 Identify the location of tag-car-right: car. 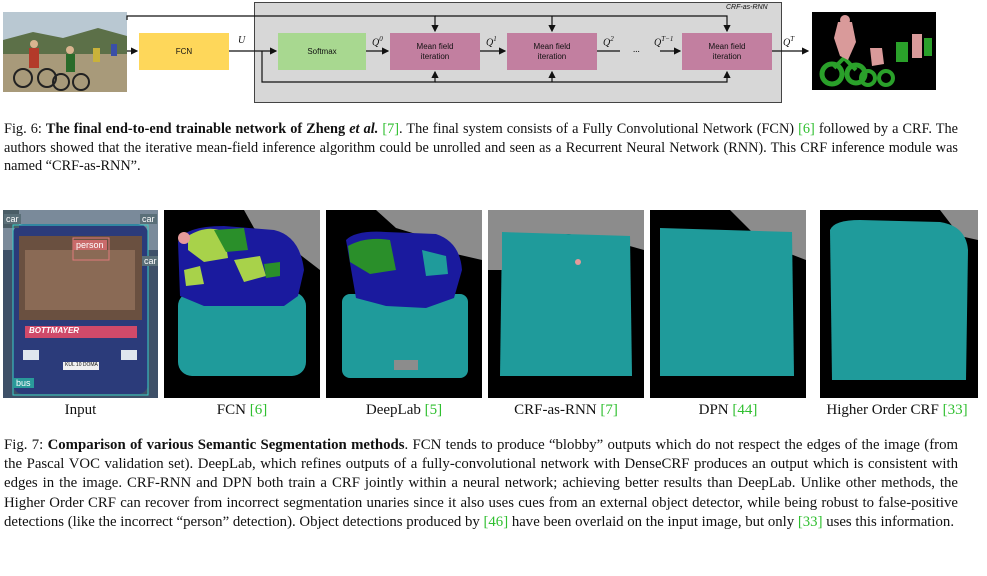
(148, 219).